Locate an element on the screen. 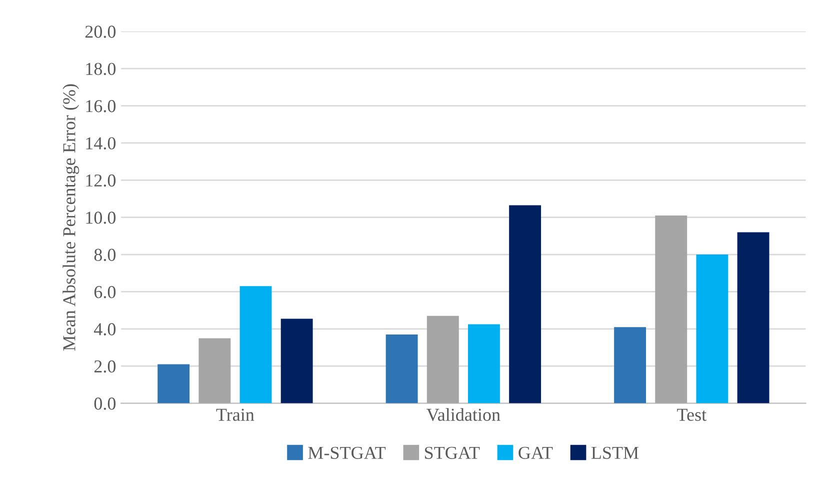 The height and width of the screenshot is (483, 835). legend-label: GAT is located at coordinates (535, 452).